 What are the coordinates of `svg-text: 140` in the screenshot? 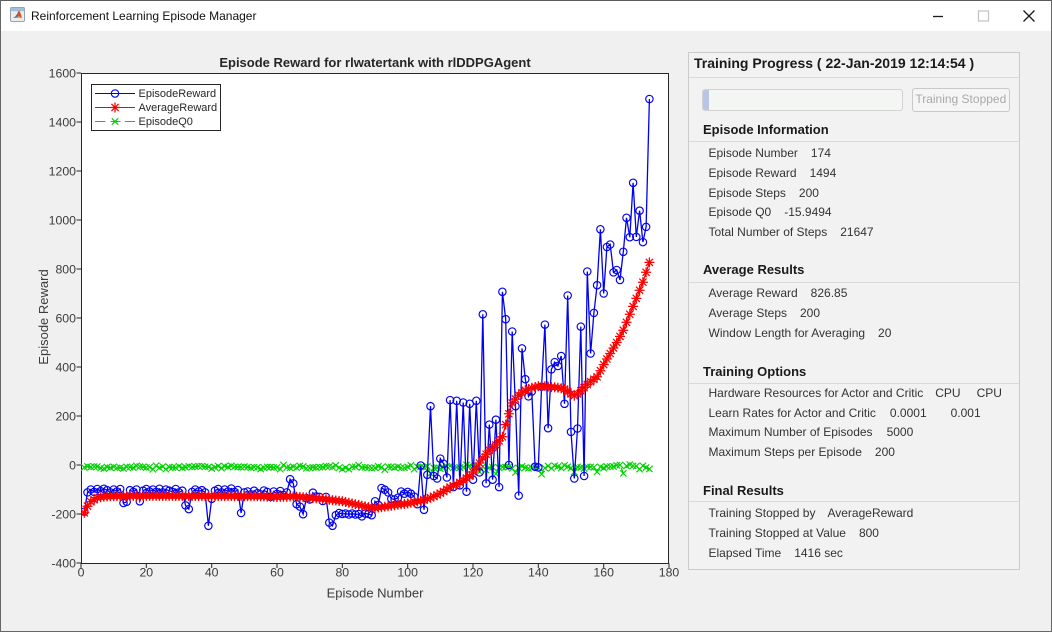 It's located at (538, 573).